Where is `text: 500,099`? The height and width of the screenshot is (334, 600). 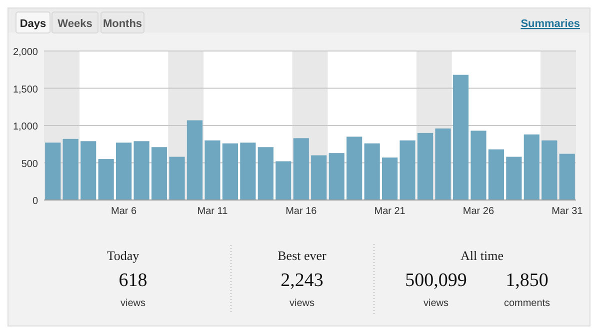 text: 500,099 is located at coordinates (436, 280).